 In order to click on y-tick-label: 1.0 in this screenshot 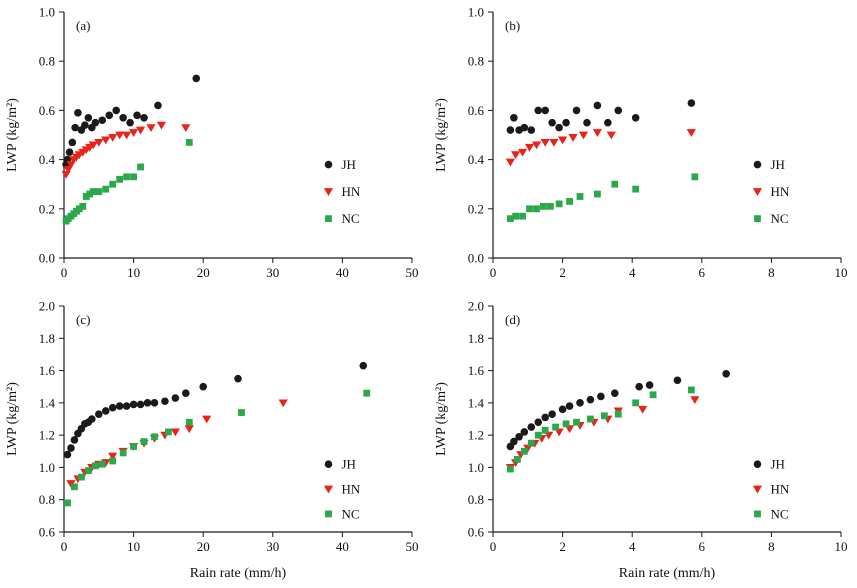, I will do `click(47, 12)`.